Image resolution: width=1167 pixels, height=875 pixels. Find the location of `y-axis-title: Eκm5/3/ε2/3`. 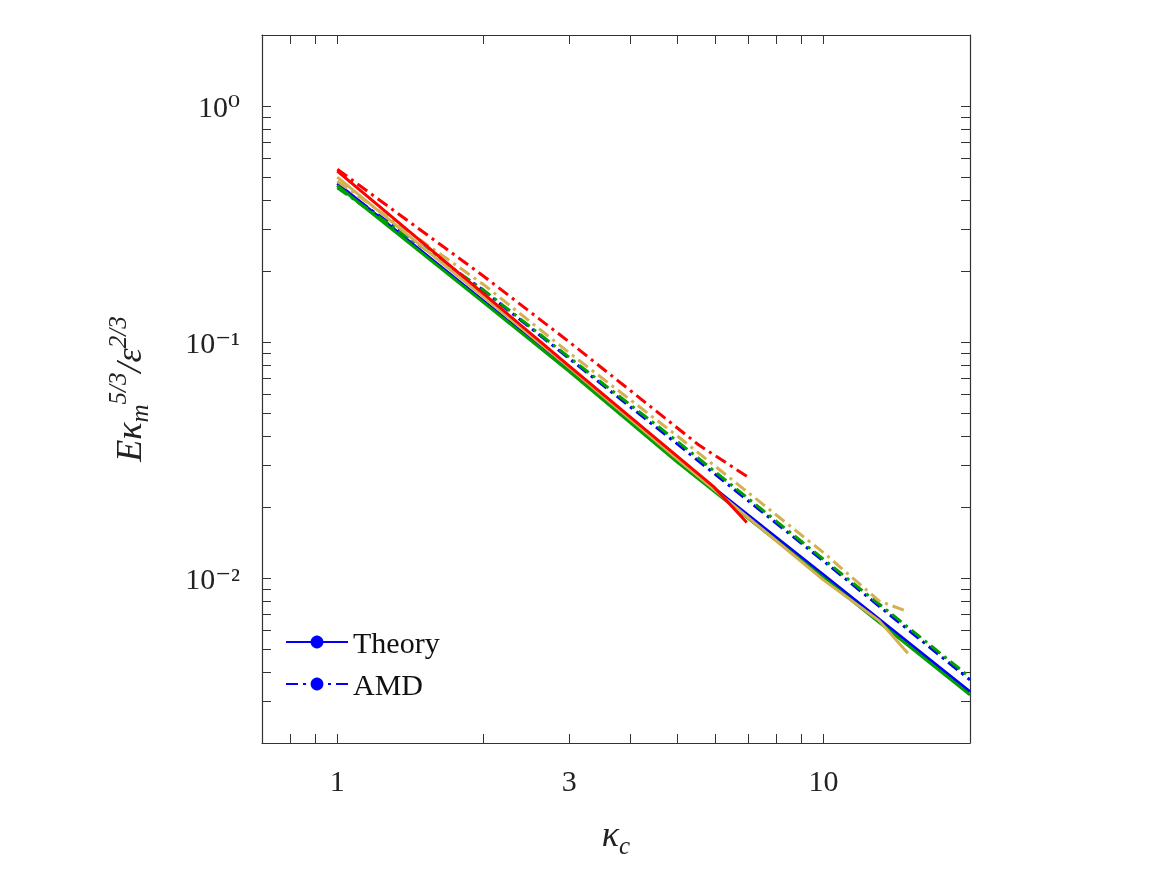

y-axis-title: Eκm5/3/ε2/3 is located at coordinates (128, 389).